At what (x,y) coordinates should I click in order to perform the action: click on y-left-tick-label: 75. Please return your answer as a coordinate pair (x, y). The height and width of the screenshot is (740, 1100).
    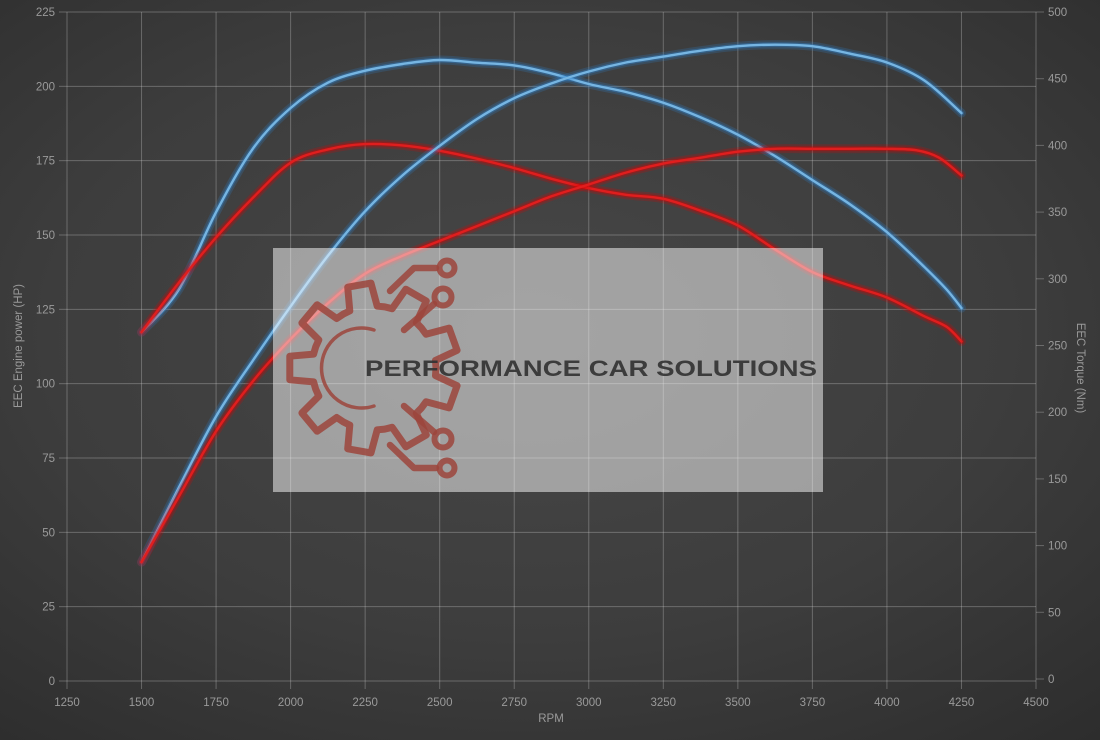
    Looking at the image, I should click on (48, 459).